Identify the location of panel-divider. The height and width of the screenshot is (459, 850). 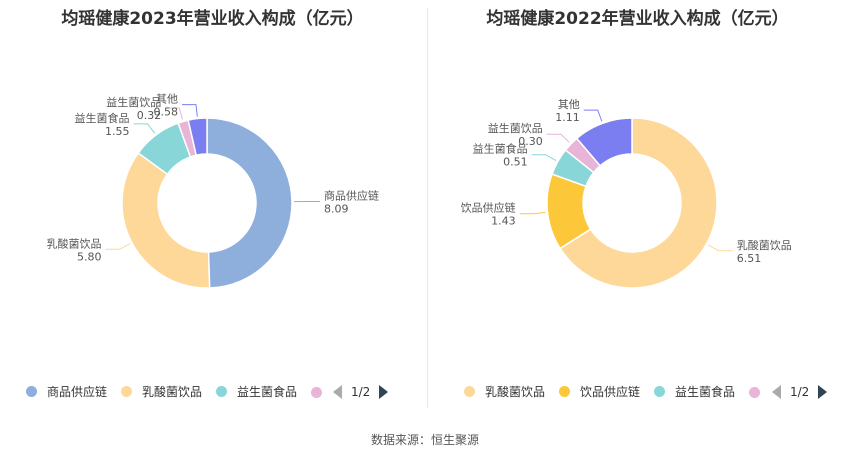
(427, 208).